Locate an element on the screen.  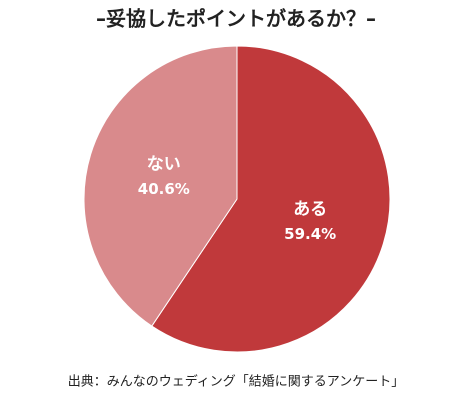
slice-label: ない is located at coordinates (164, 165).